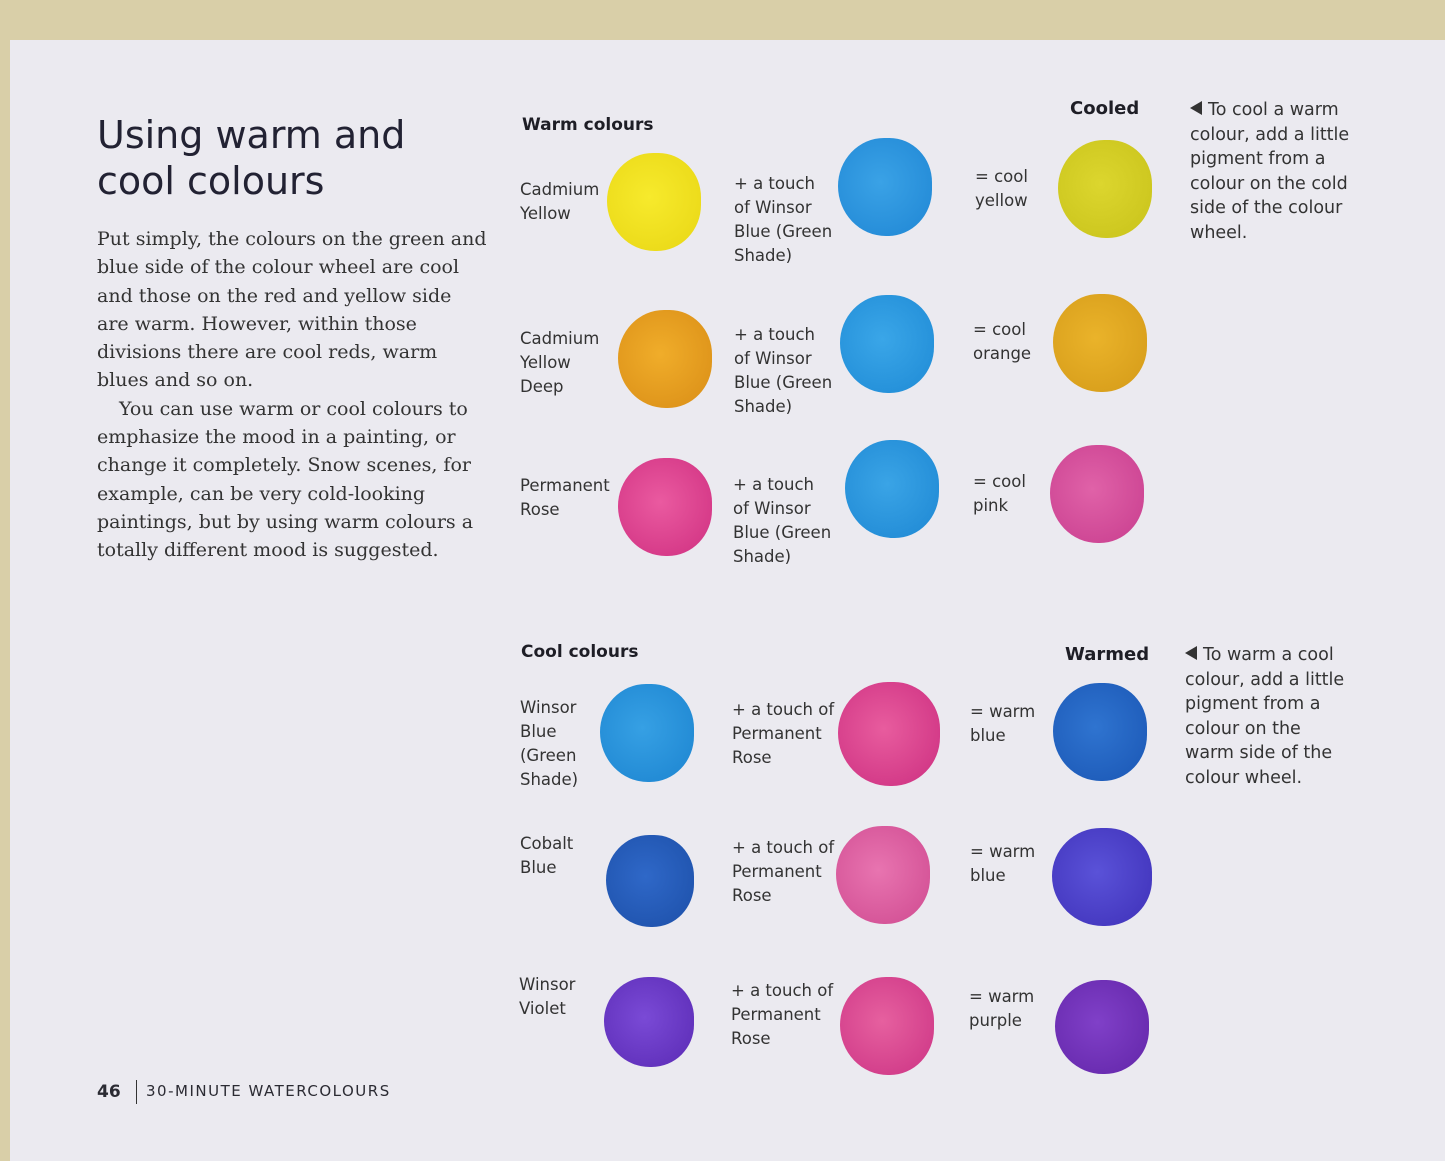 This screenshot has height=1161, width=1445. What do you see at coordinates (1107, 654) in the screenshot?
I see `result-heading: Warmed` at bounding box center [1107, 654].